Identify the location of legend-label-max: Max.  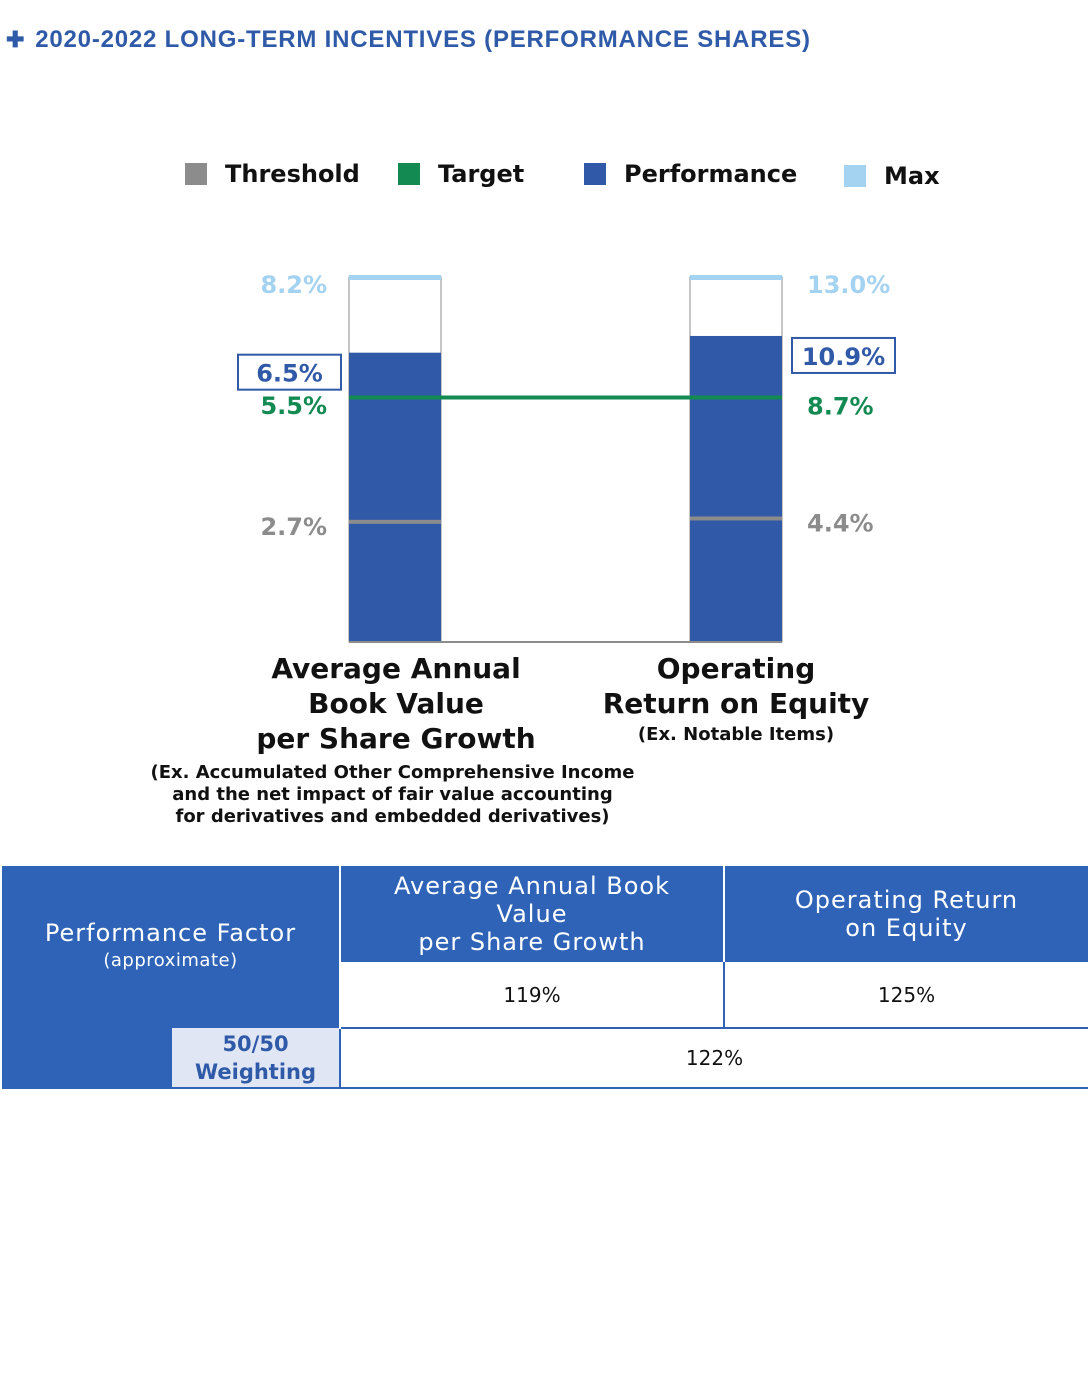
(912, 176).